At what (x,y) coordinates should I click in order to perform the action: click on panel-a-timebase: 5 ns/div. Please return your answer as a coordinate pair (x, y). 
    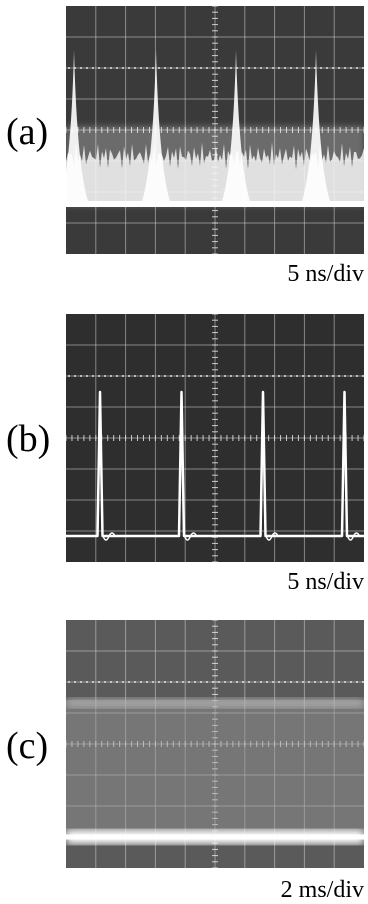
    Looking at the image, I should click on (325, 274).